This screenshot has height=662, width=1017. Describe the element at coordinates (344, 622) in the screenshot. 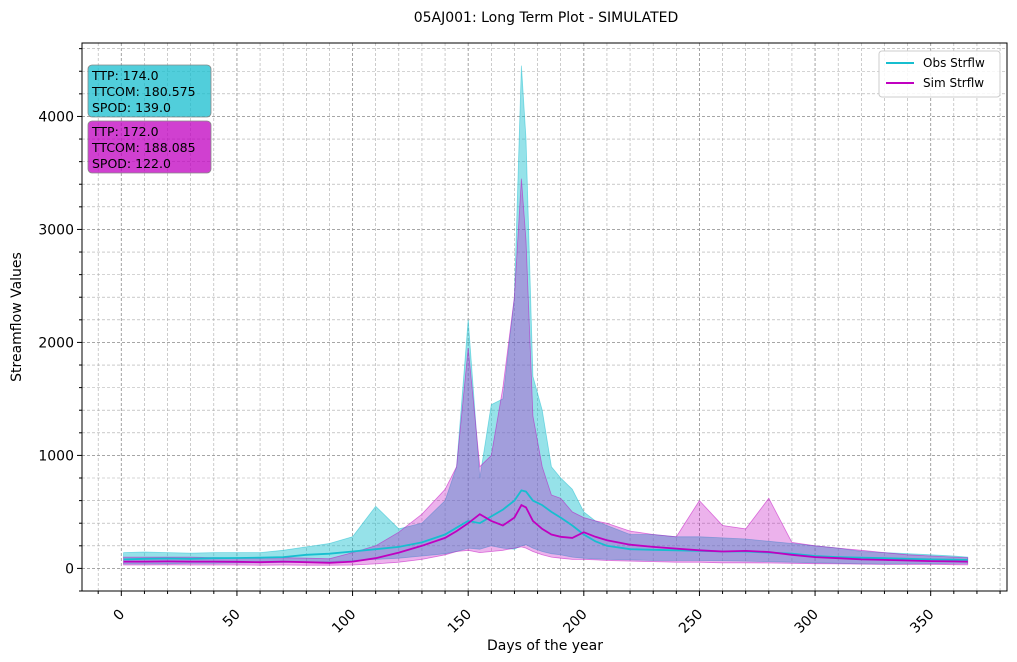

I see `x-tick-label: 100` at that location.